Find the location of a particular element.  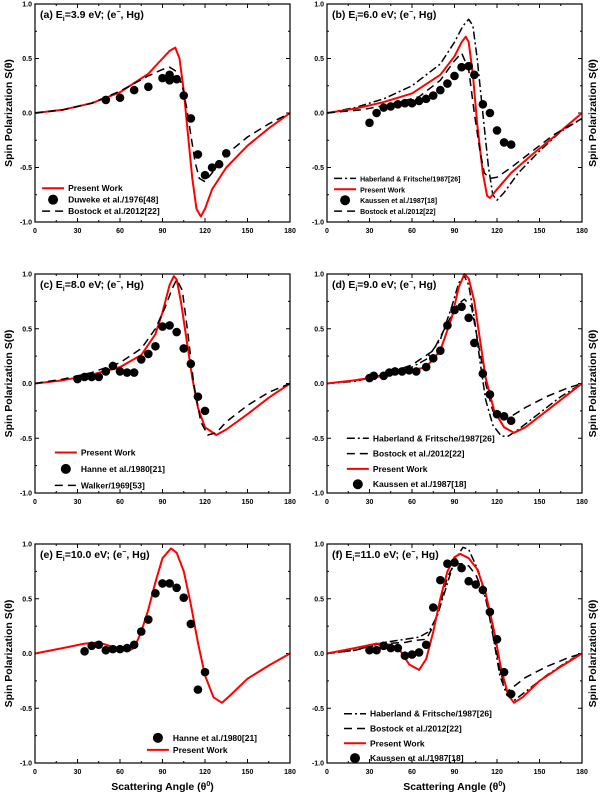

title-label: (c) E is located at coordinates (51, 285).